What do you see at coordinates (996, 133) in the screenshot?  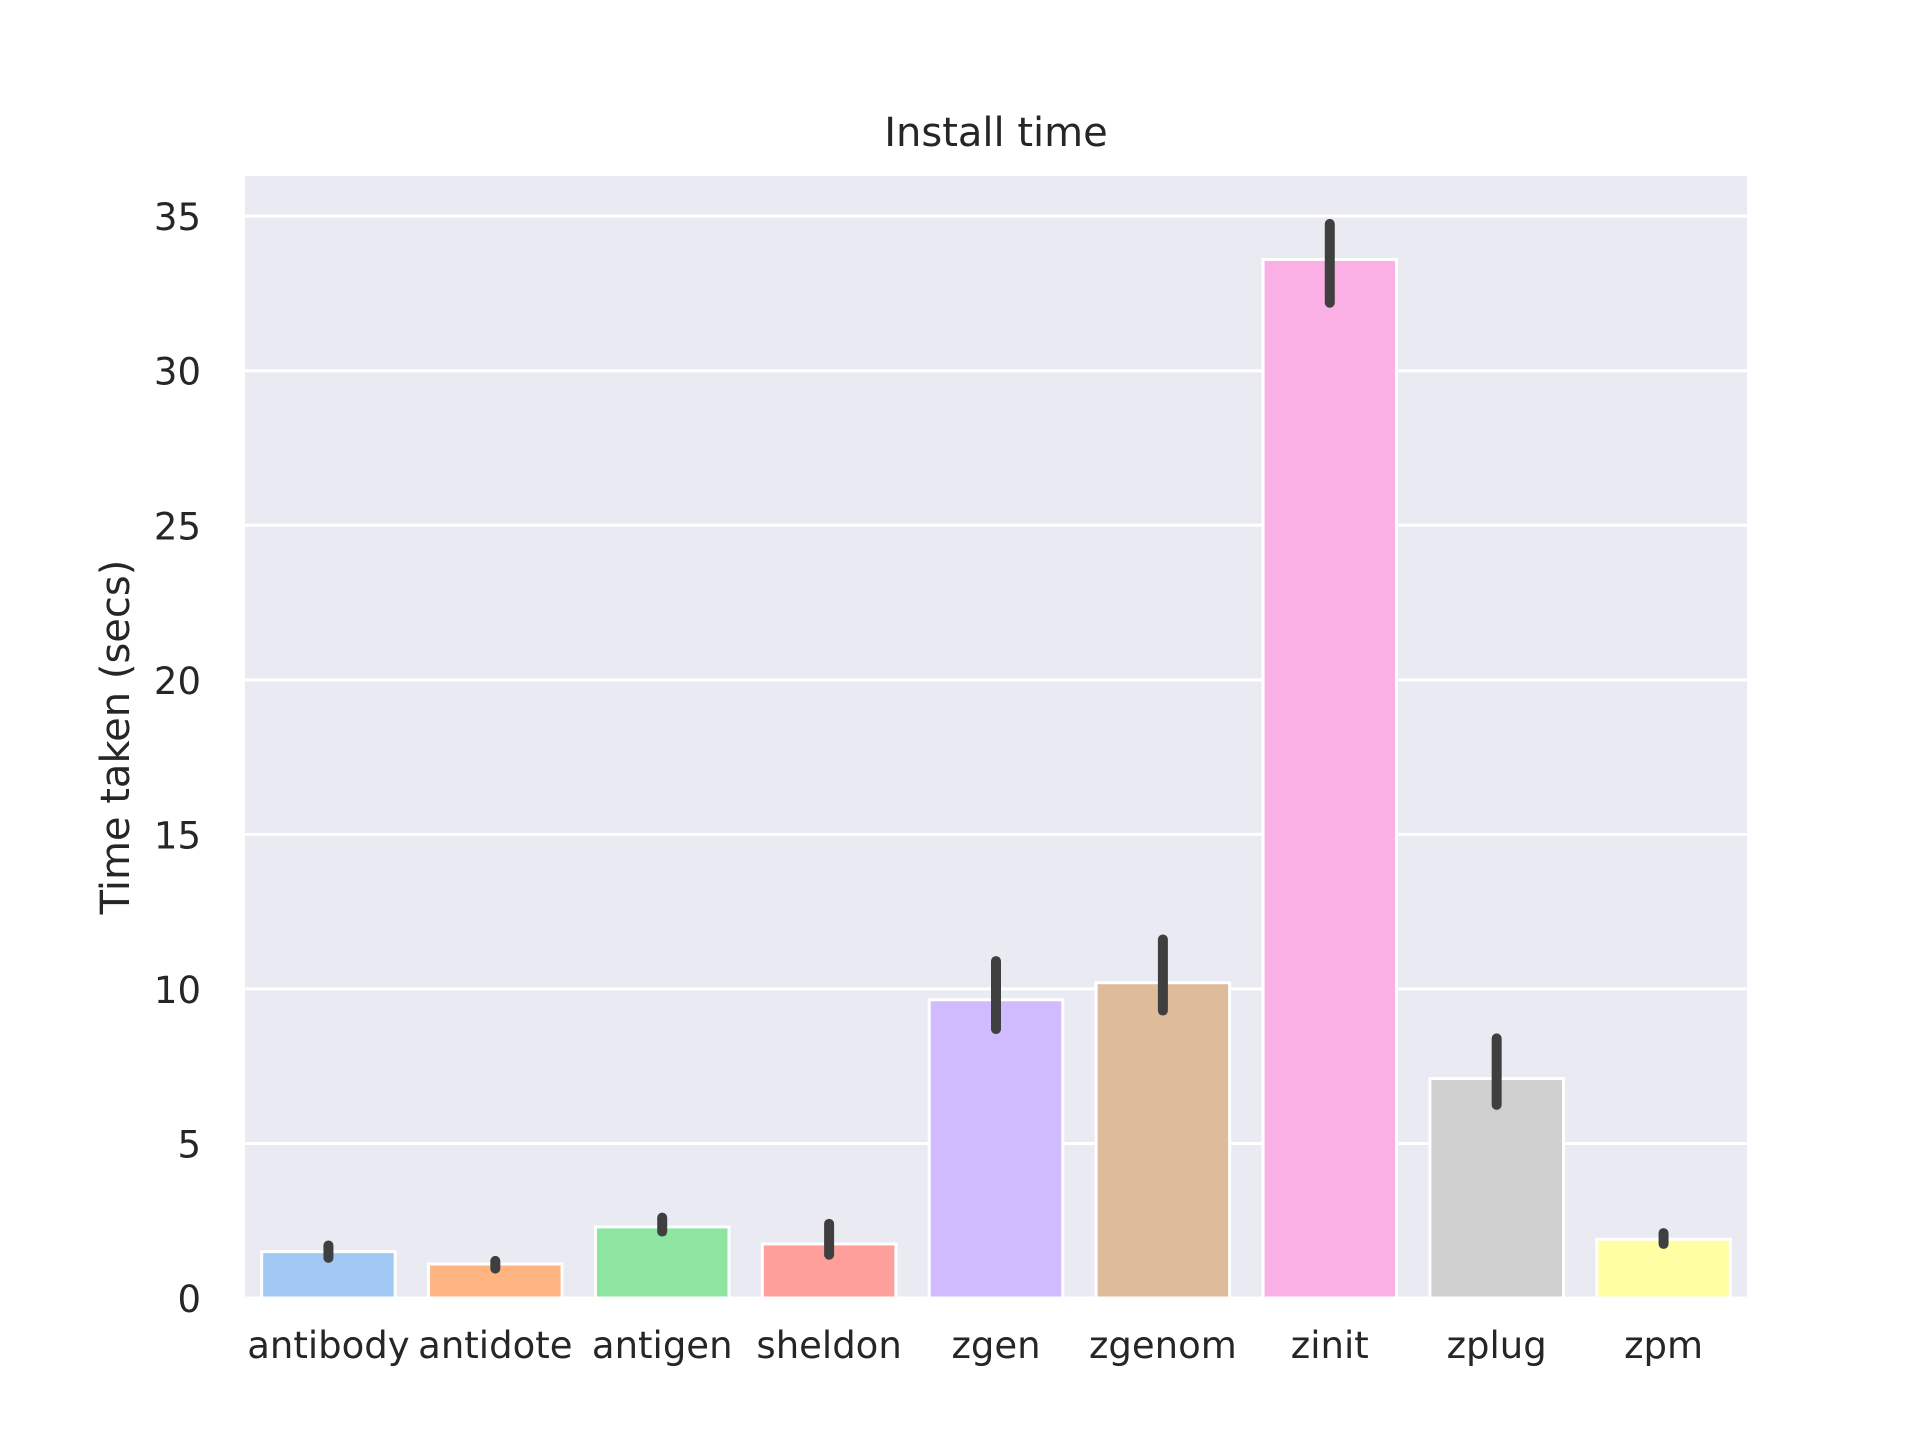 I see `chart-title: Install time` at bounding box center [996, 133].